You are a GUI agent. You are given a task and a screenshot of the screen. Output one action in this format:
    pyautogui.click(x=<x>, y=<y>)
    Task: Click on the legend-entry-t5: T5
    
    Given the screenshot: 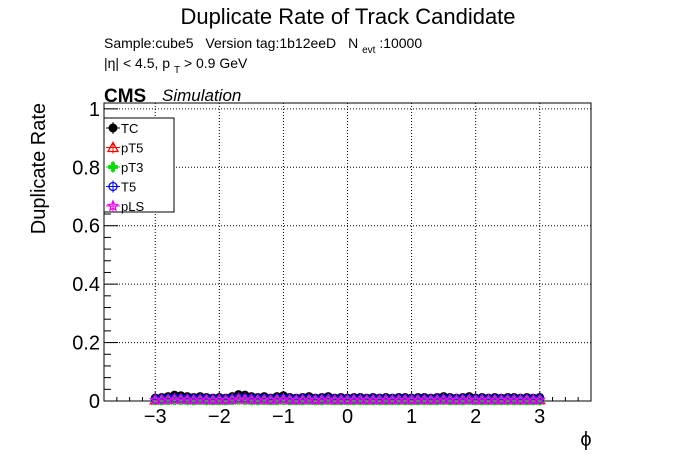 What is the action you would take?
    pyautogui.click(x=121, y=187)
    